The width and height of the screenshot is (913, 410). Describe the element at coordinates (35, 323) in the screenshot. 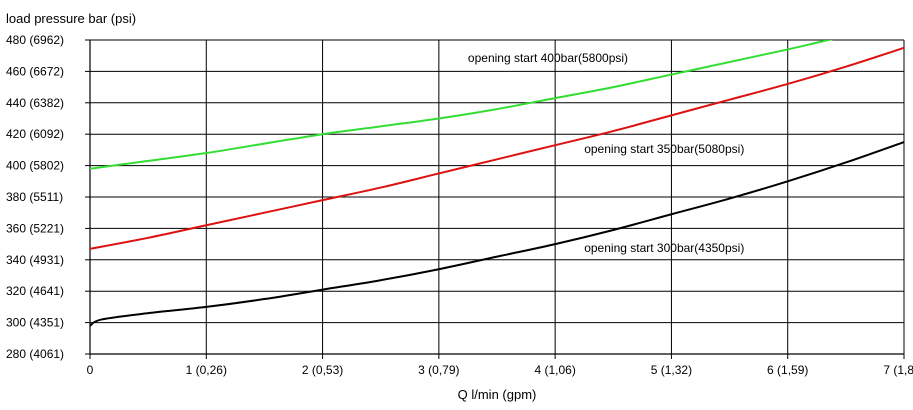

I see `y-tick-label: 300 (4351)` at that location.